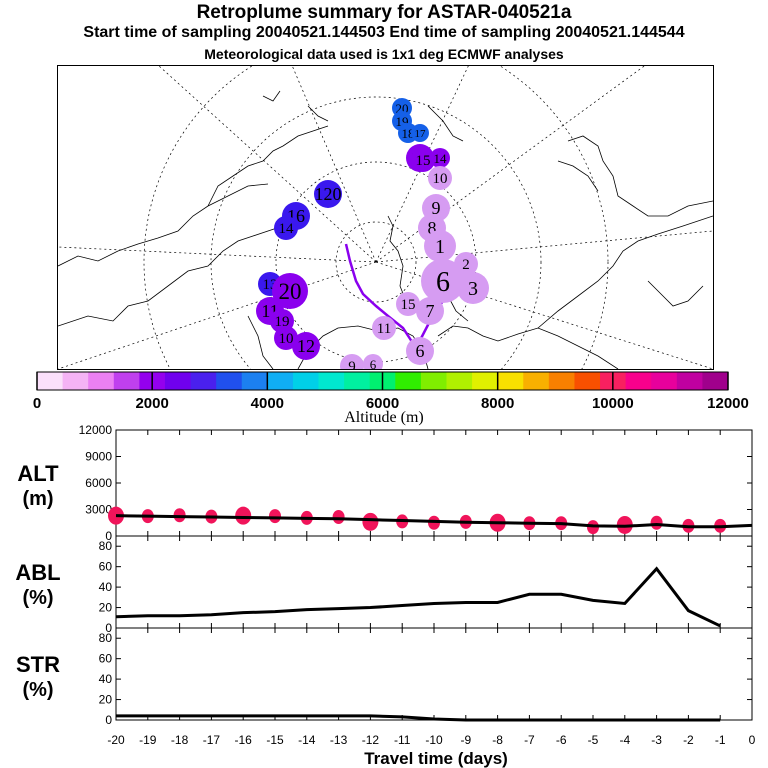 Image resolution: width=768 pixels, height=768 pixels. Describe the element at coordinates (244, 740) in the screenshot. I see `x-tick-label: -16` at that location.